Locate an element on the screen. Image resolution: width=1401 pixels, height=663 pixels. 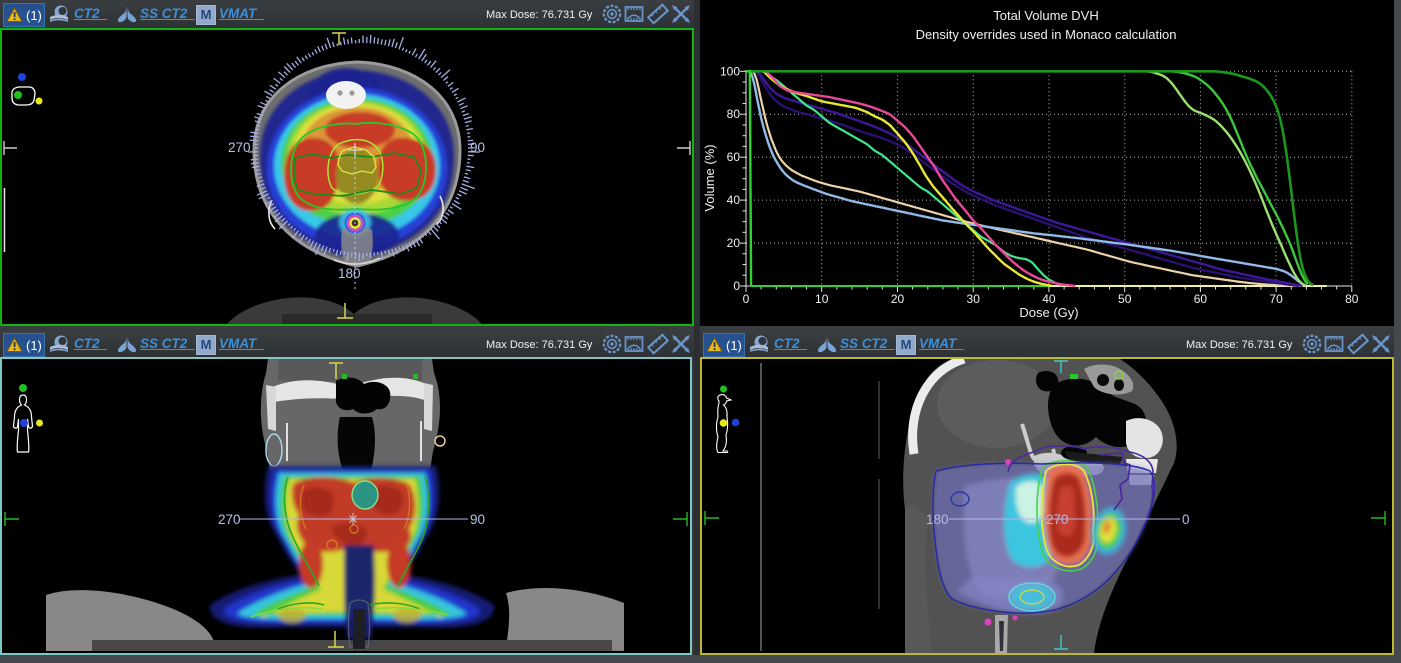
svg-text: 50 is located at coordinates (1125, 299).